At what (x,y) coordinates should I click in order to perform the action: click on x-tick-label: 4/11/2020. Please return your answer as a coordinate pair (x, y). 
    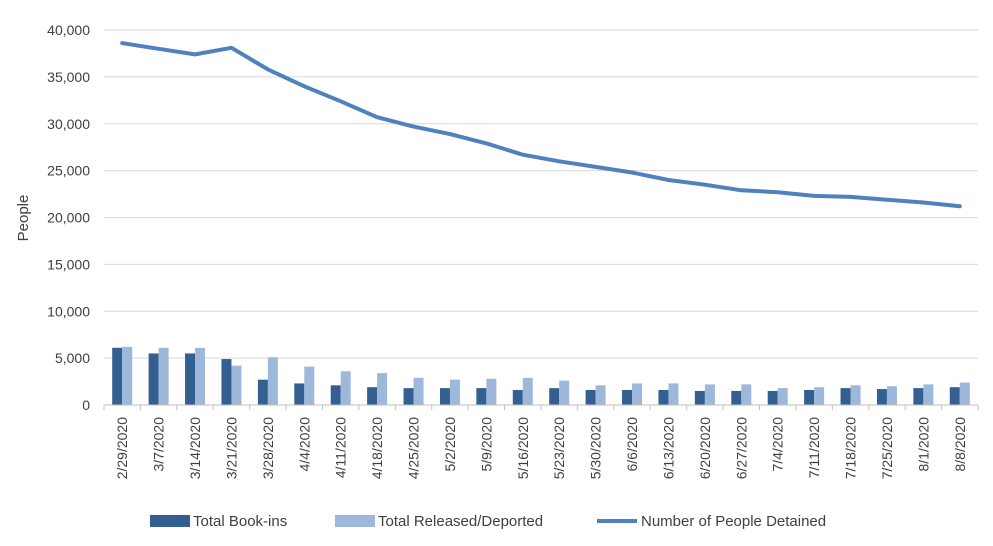
    Looking at the image, I should click on (341, 447).